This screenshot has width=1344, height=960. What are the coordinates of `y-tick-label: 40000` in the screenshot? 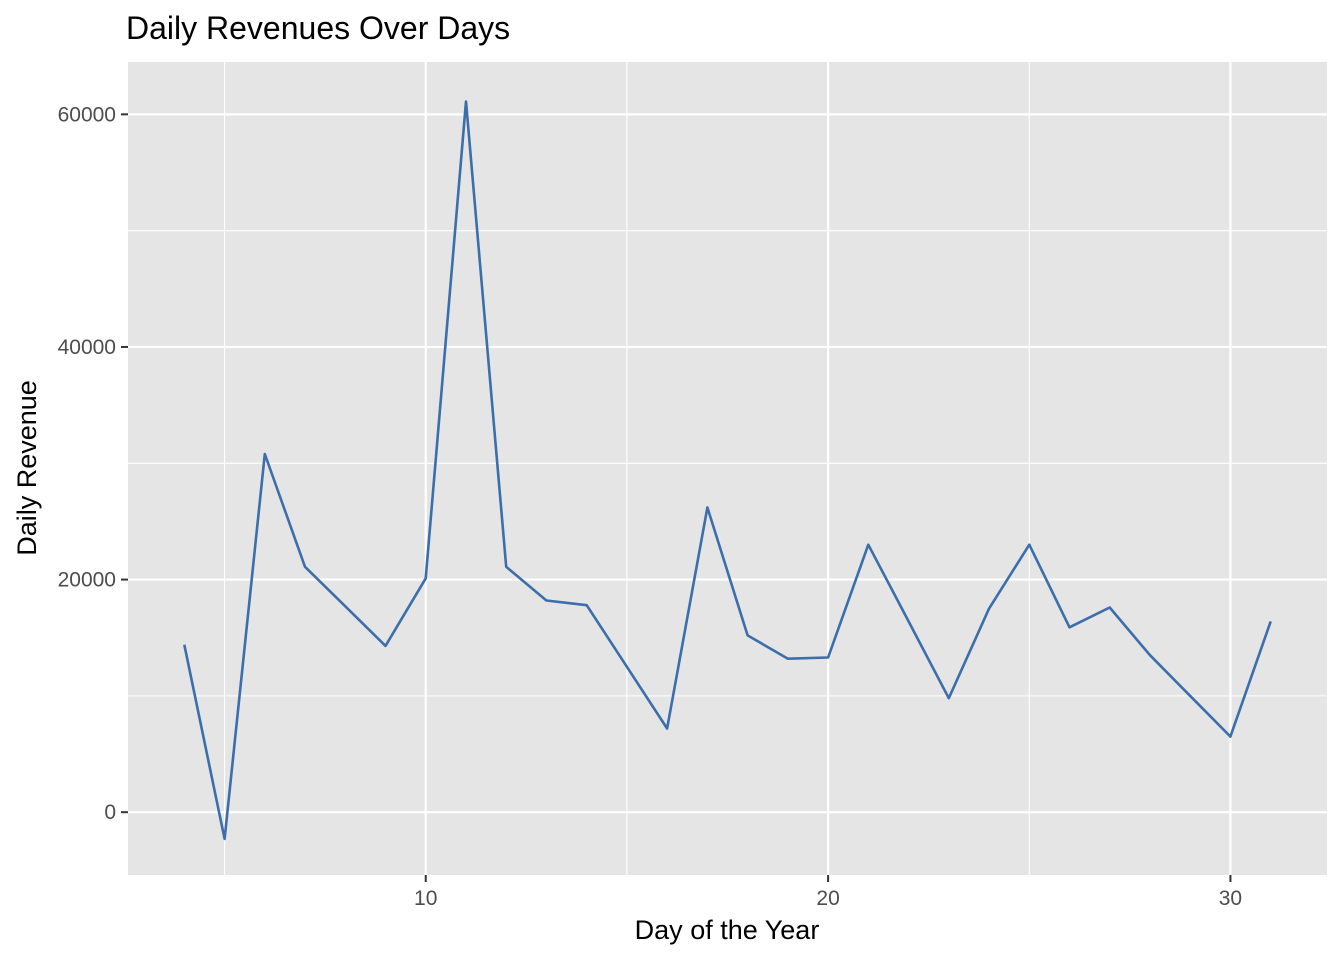 It's located at (87, 347).